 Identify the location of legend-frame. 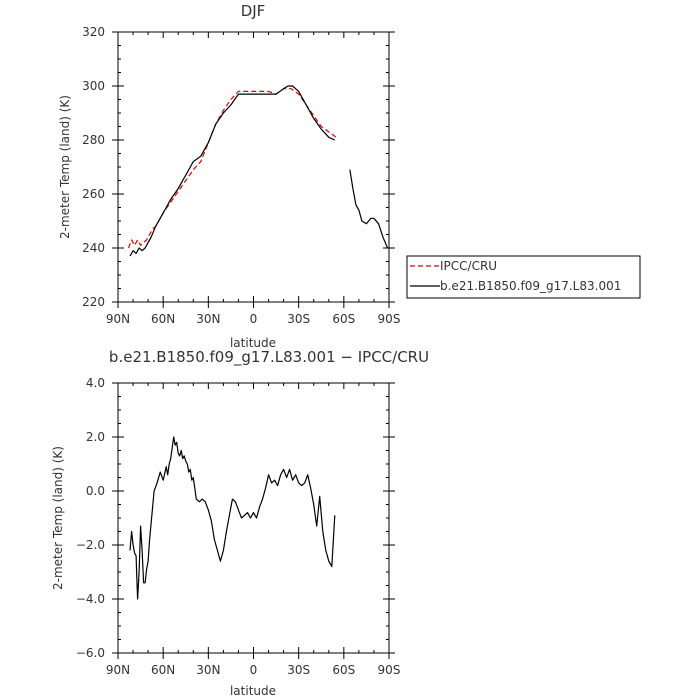
(523, 277).